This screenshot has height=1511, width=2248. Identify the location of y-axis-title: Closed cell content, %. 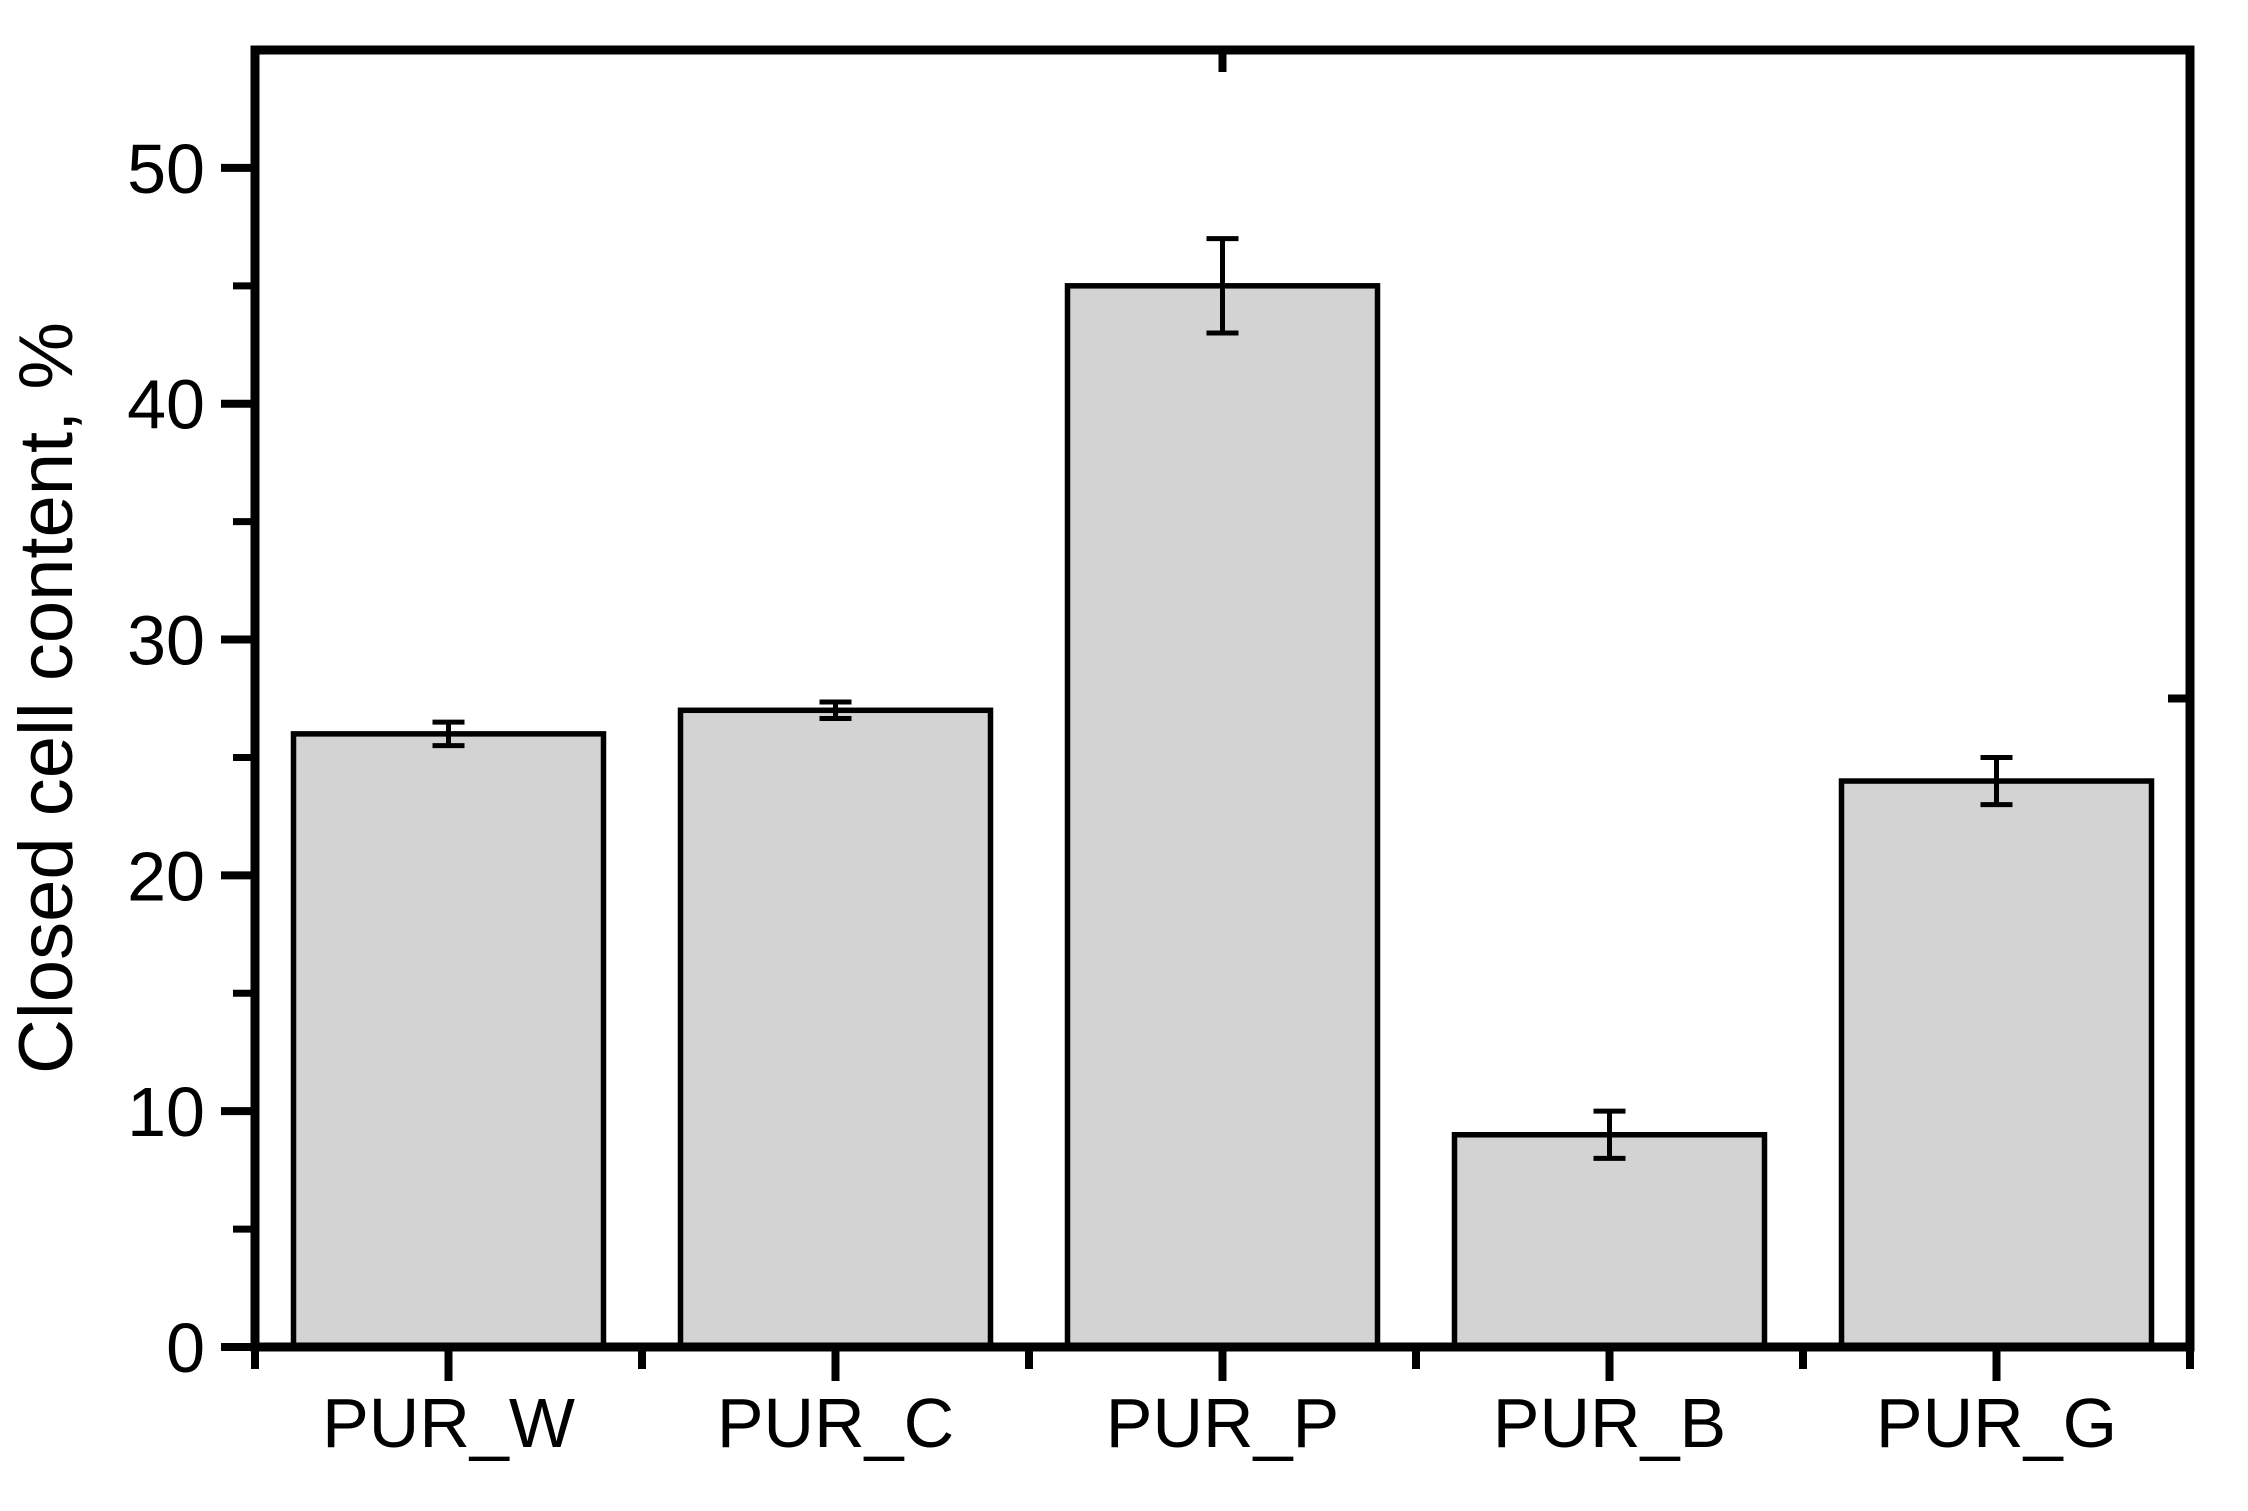
(46, 698).